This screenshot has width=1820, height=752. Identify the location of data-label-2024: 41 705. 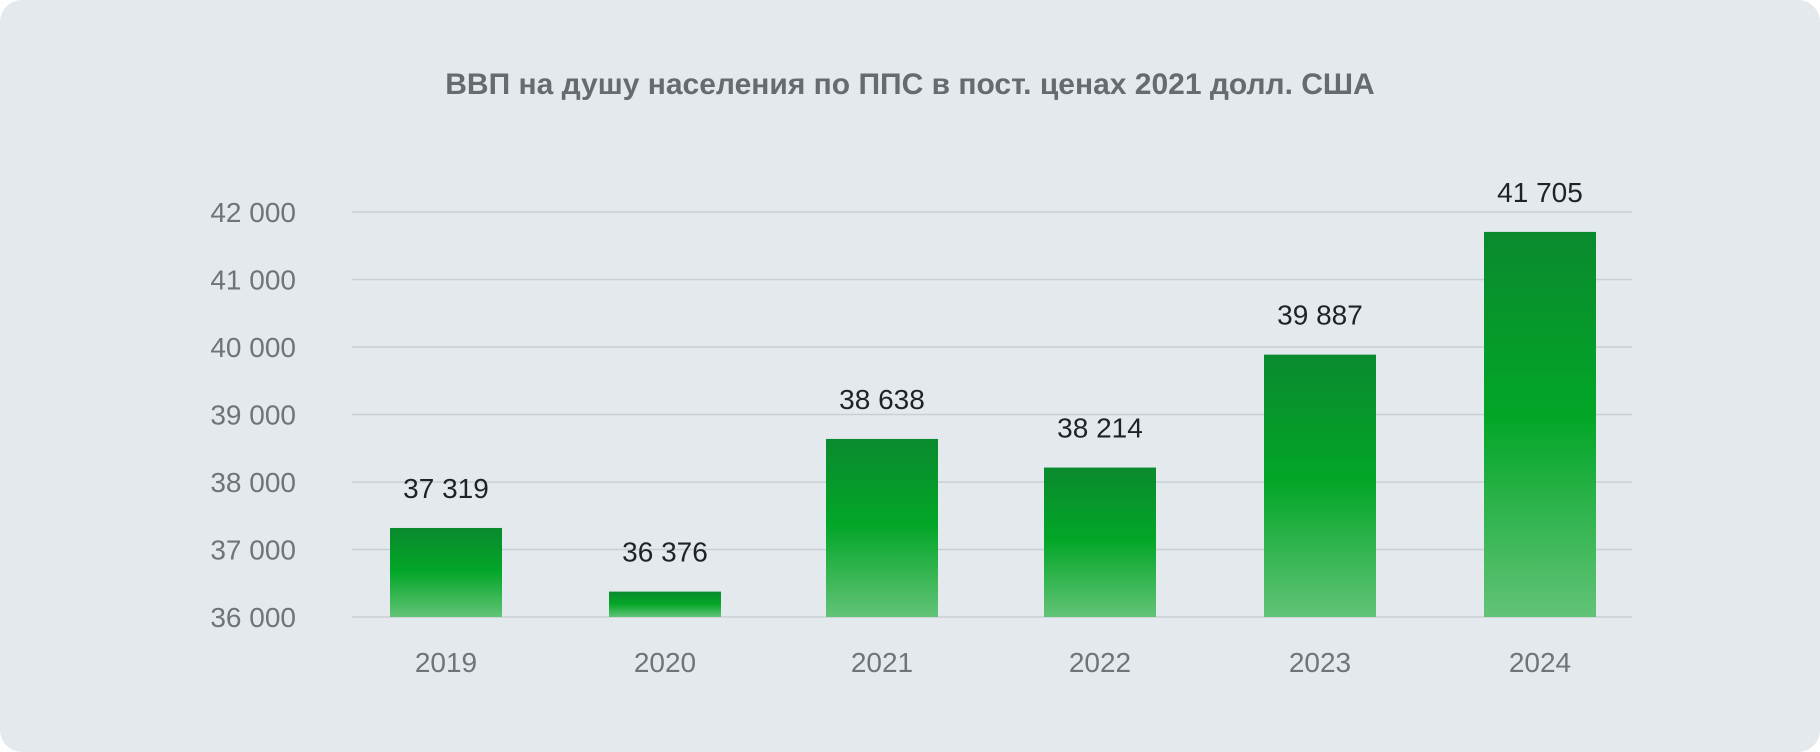
(1540, 192).